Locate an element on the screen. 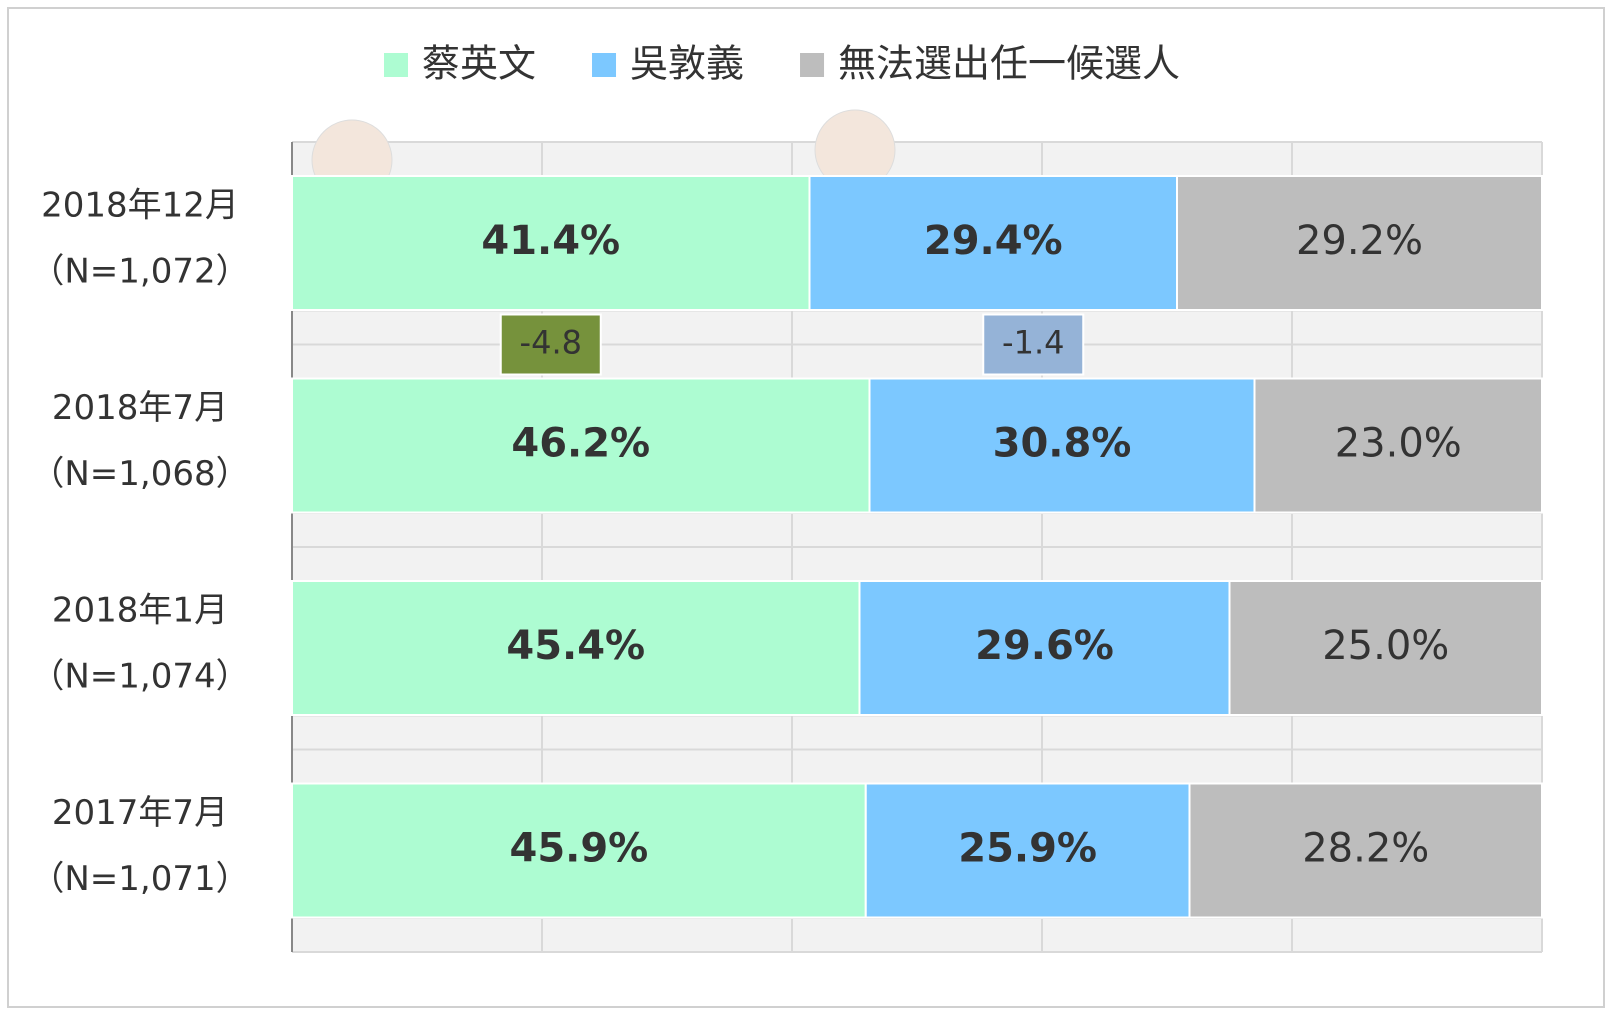  category-note: （N=1,068） is located at coordinates (139, 474).